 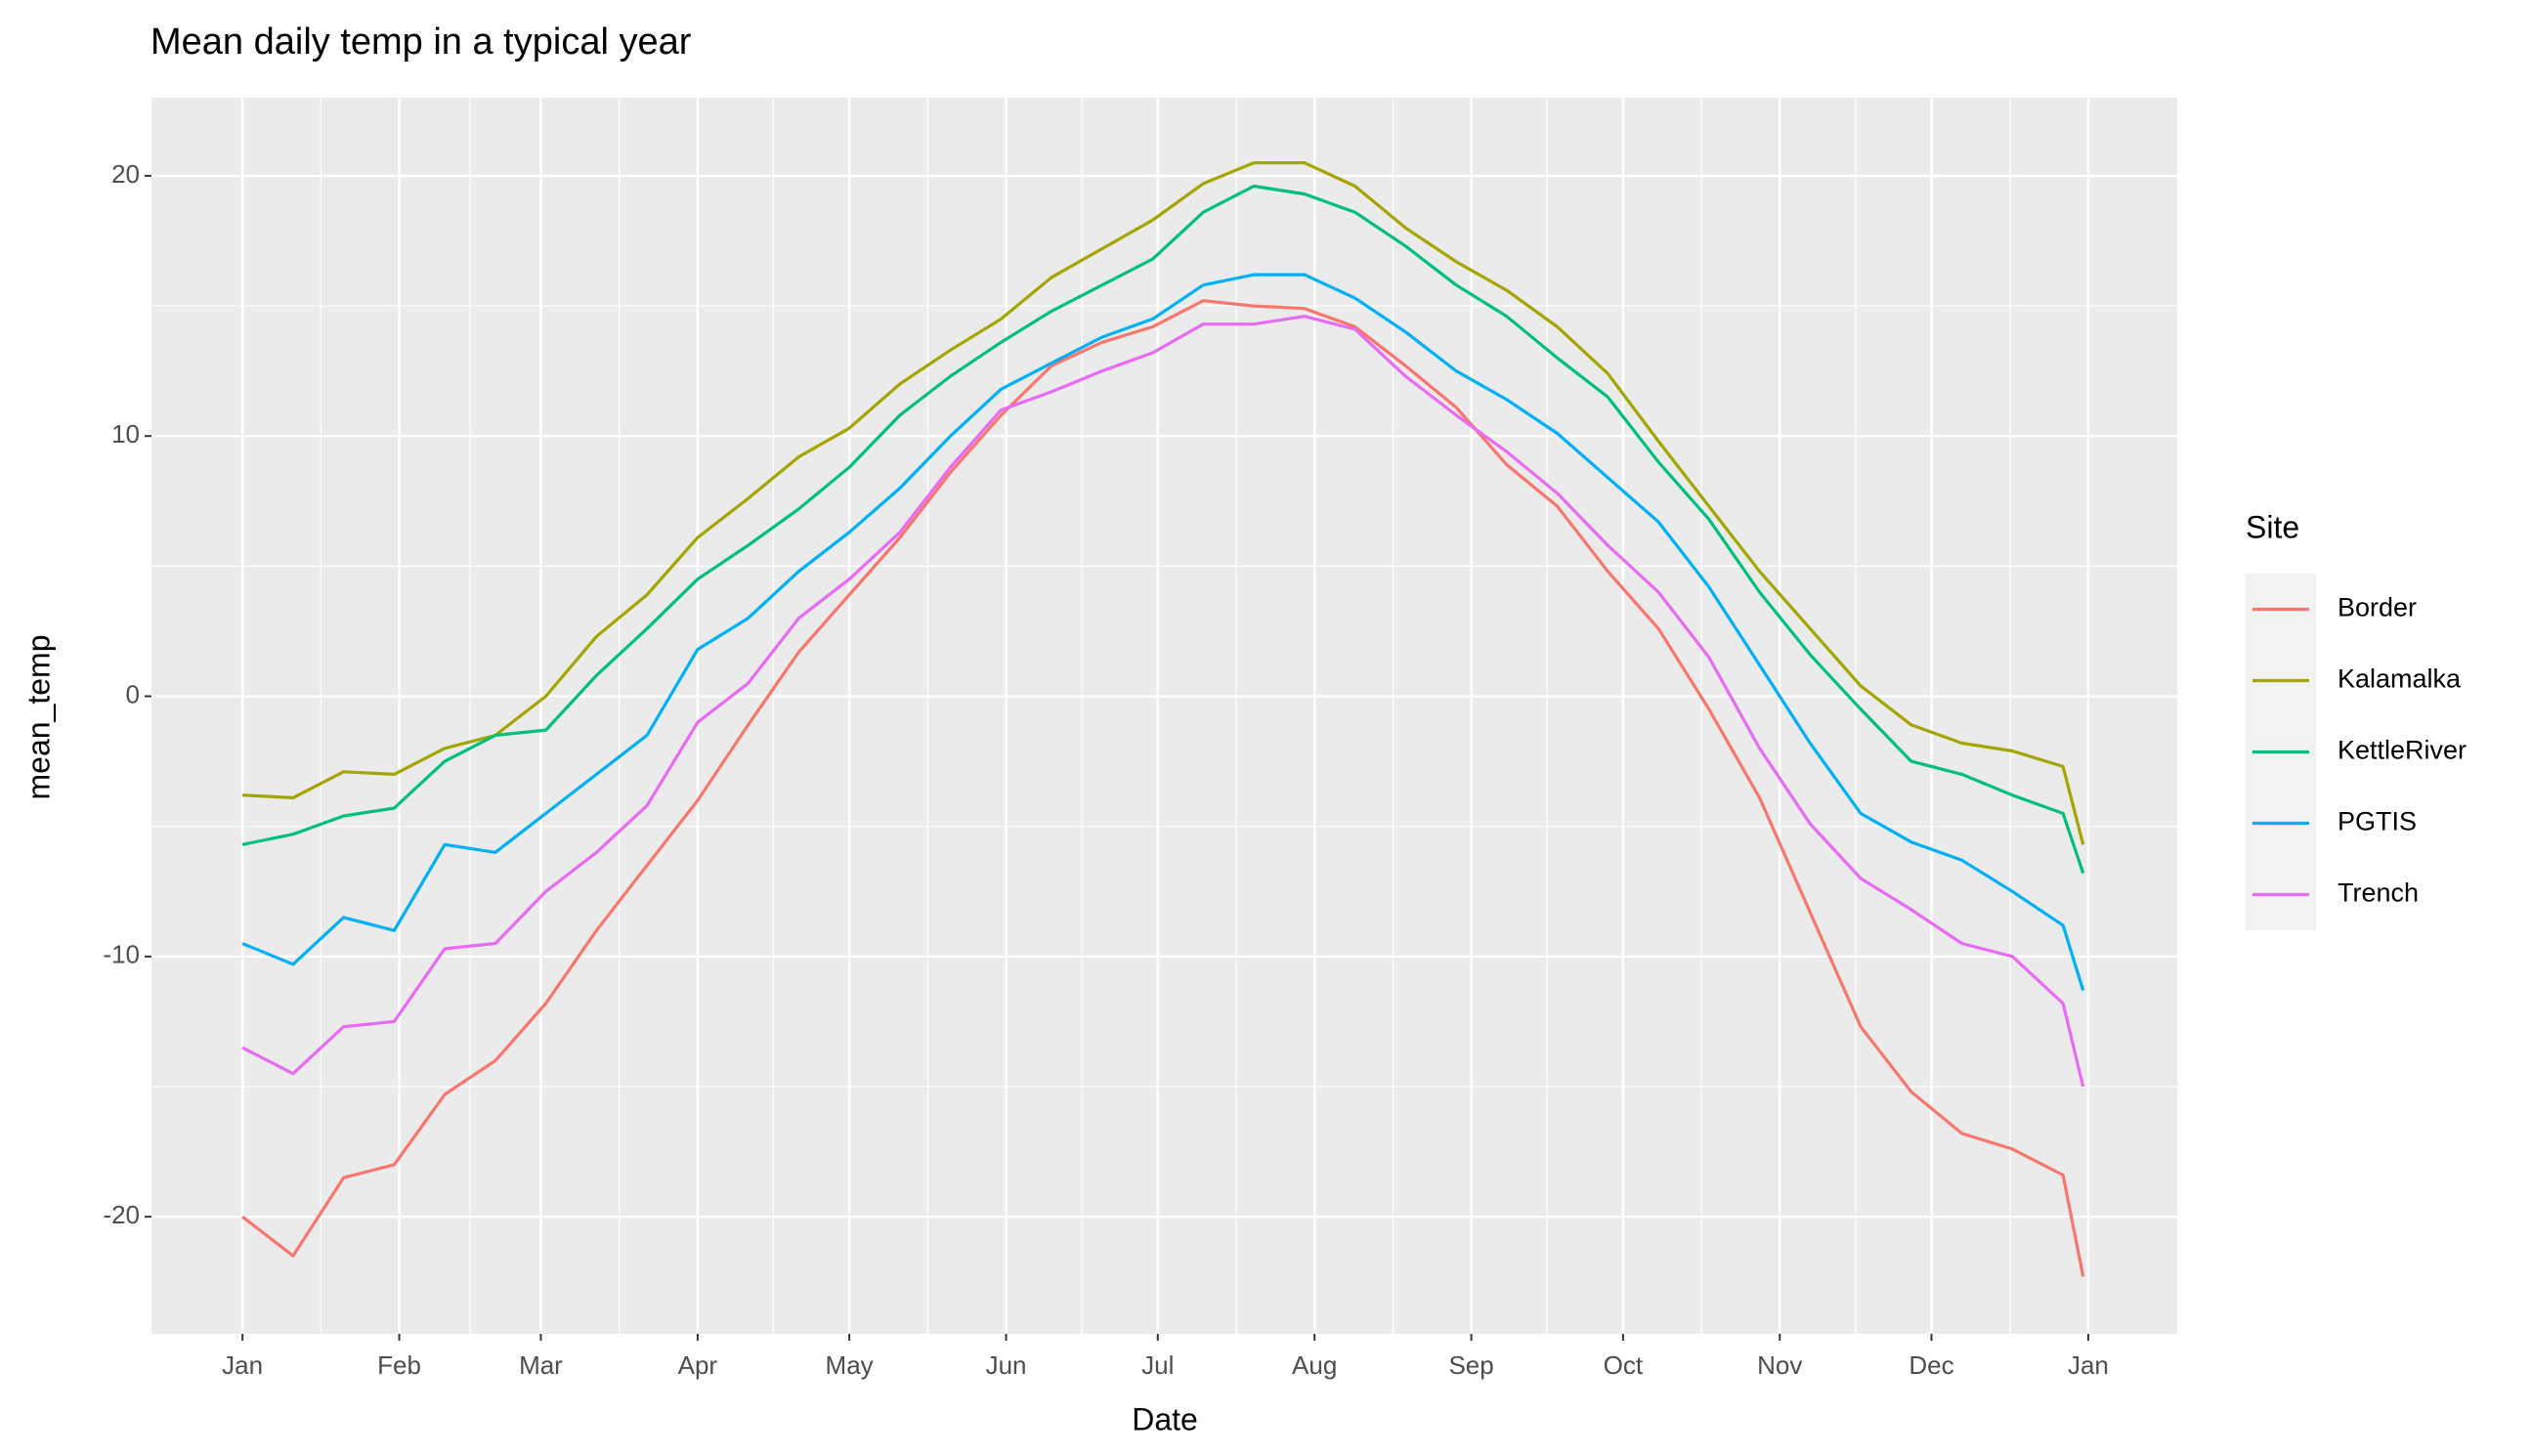 What do you see at coordinates (1931, 1365) in the screenshot?
I see `x-tick-label: Dec` at bounding box center [1931, 1365].